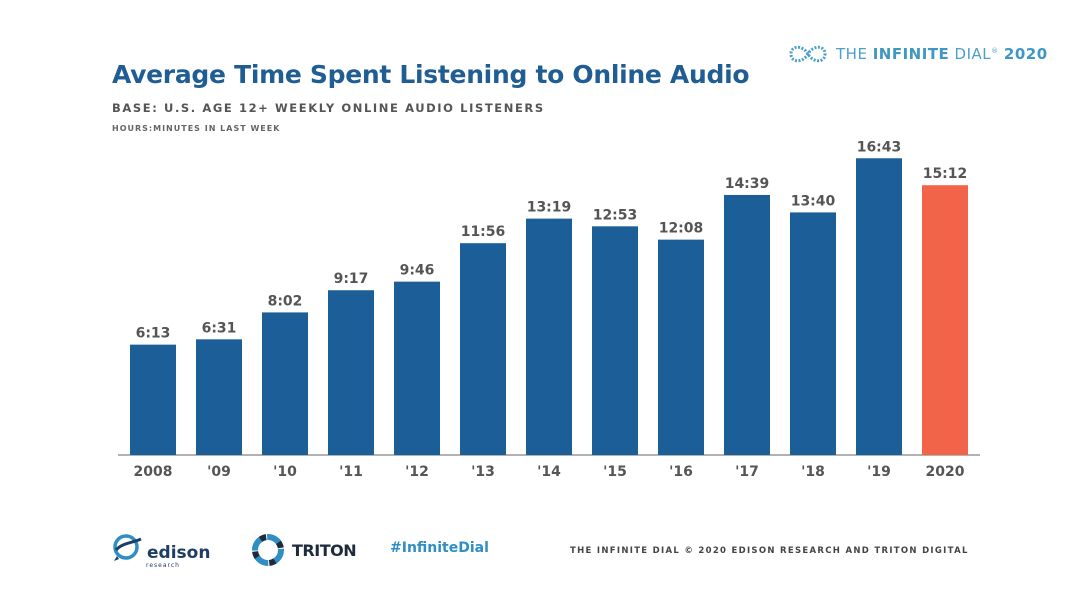  I want to click on x-tick-label-12: 2020, so click(945, 472).